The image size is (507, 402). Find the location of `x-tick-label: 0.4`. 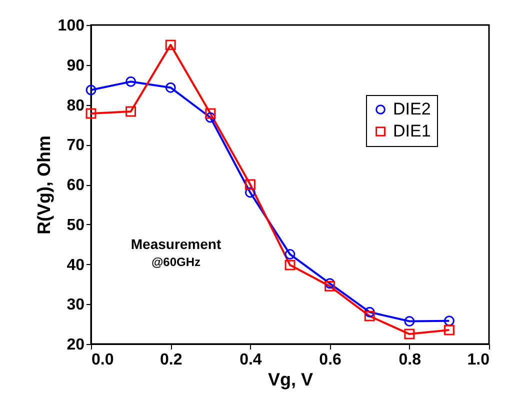

x-tick-label: 0.4 is located at coordinates (251, 360).